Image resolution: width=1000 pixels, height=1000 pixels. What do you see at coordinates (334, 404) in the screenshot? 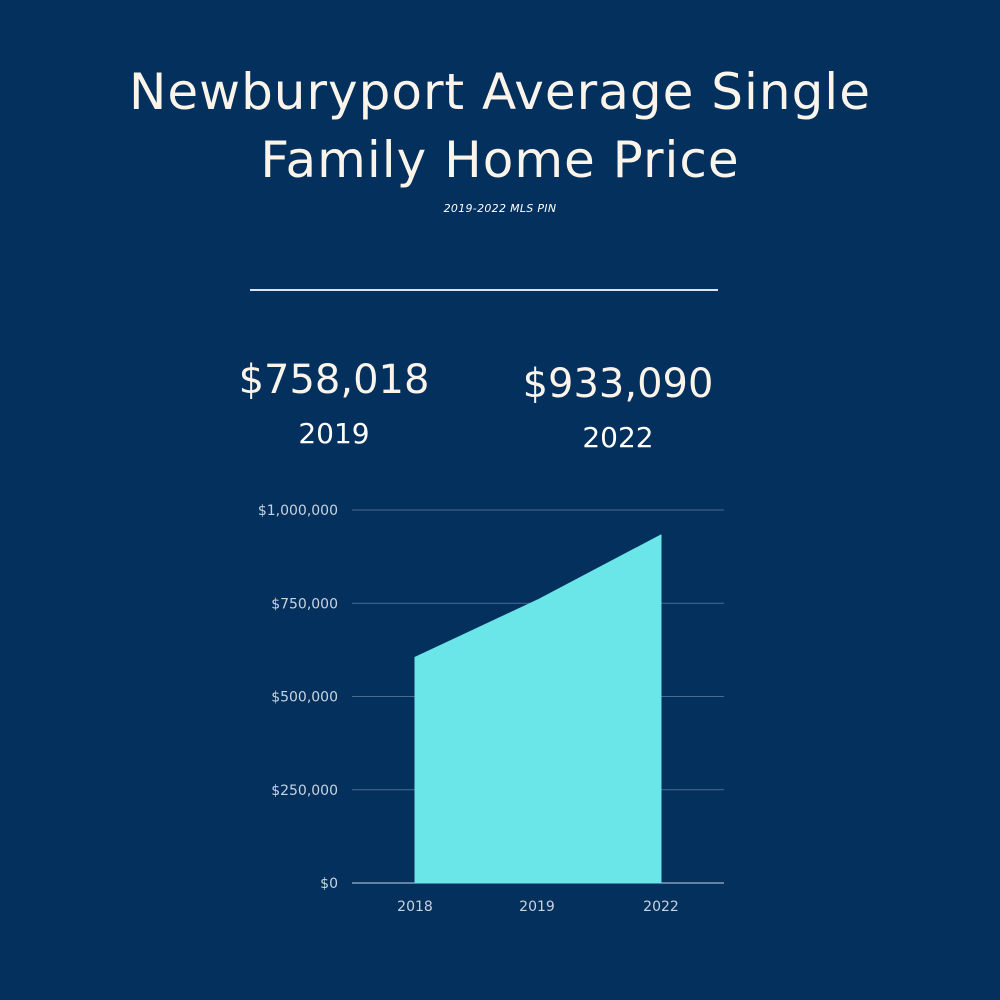
I see `stat-2019: $758,018 2019` at bounding box center [334, 404].